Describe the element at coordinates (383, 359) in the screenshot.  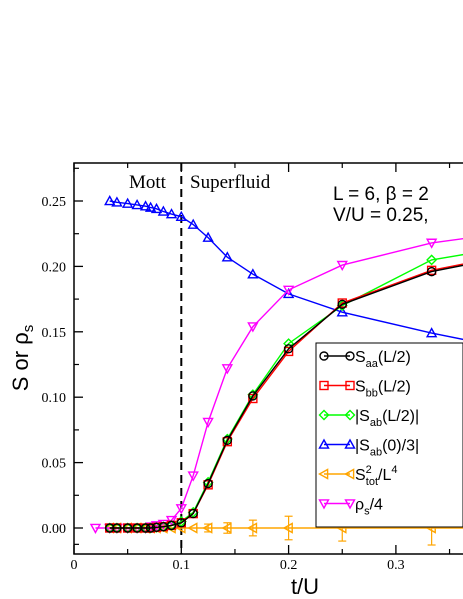
I see `legend-label: Saa(L/2)` at that location.